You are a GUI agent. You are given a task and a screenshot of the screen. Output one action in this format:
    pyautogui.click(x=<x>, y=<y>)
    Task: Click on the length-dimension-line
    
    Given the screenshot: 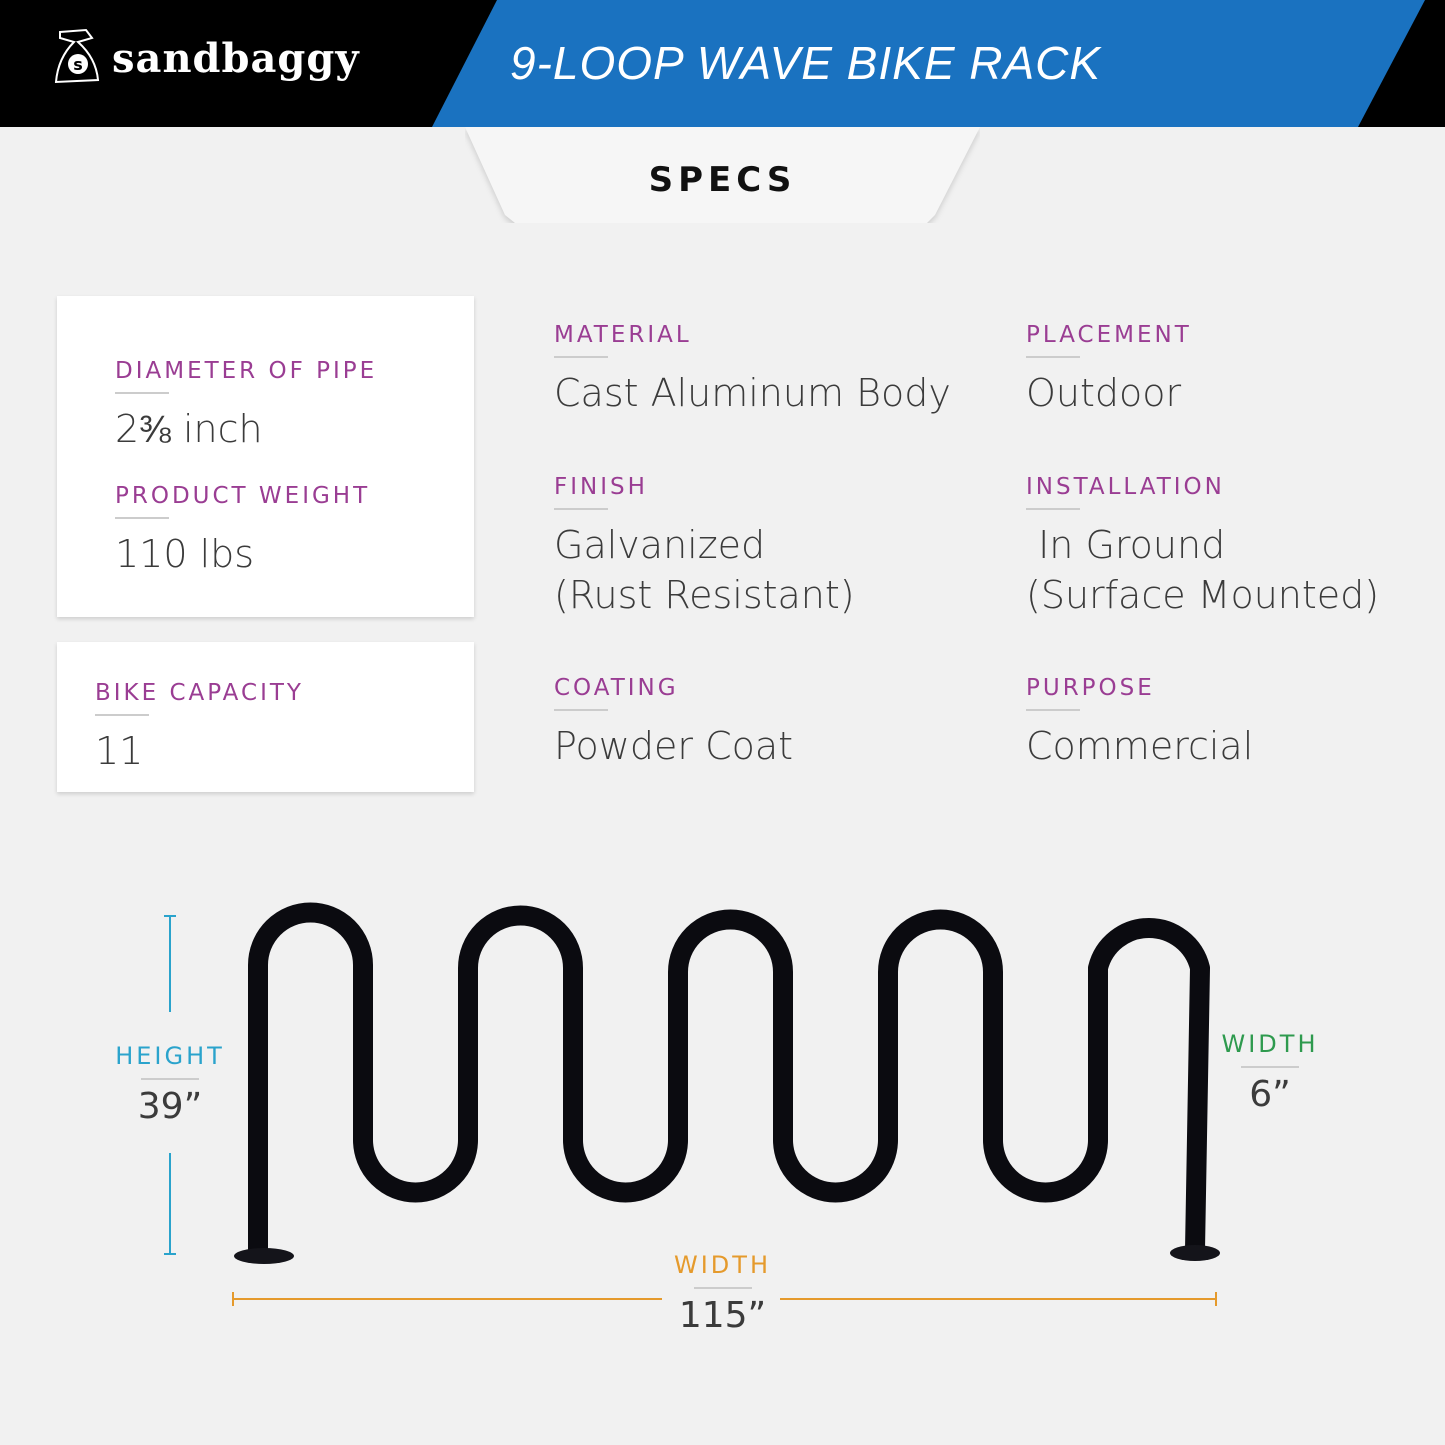 What is the action you would take?
    pyautogui.click(x=724, y=1299)
    